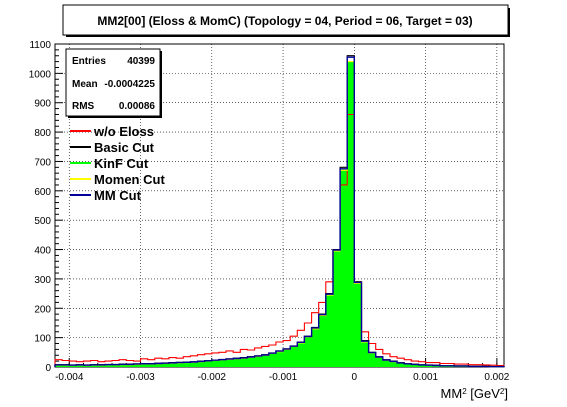 The image size is (567, 407). What do you see at coordinates (42, 280) in the screenshot?
I see `y-tick-label: 300` at bounding box center [42, 280].